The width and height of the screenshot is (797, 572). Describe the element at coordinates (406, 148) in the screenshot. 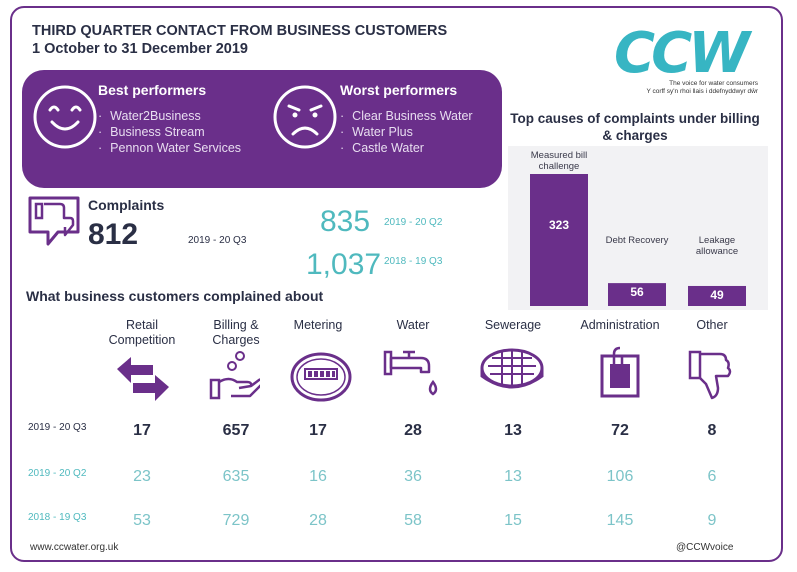

I see `worst-performer-item: Castle Water` at that location.